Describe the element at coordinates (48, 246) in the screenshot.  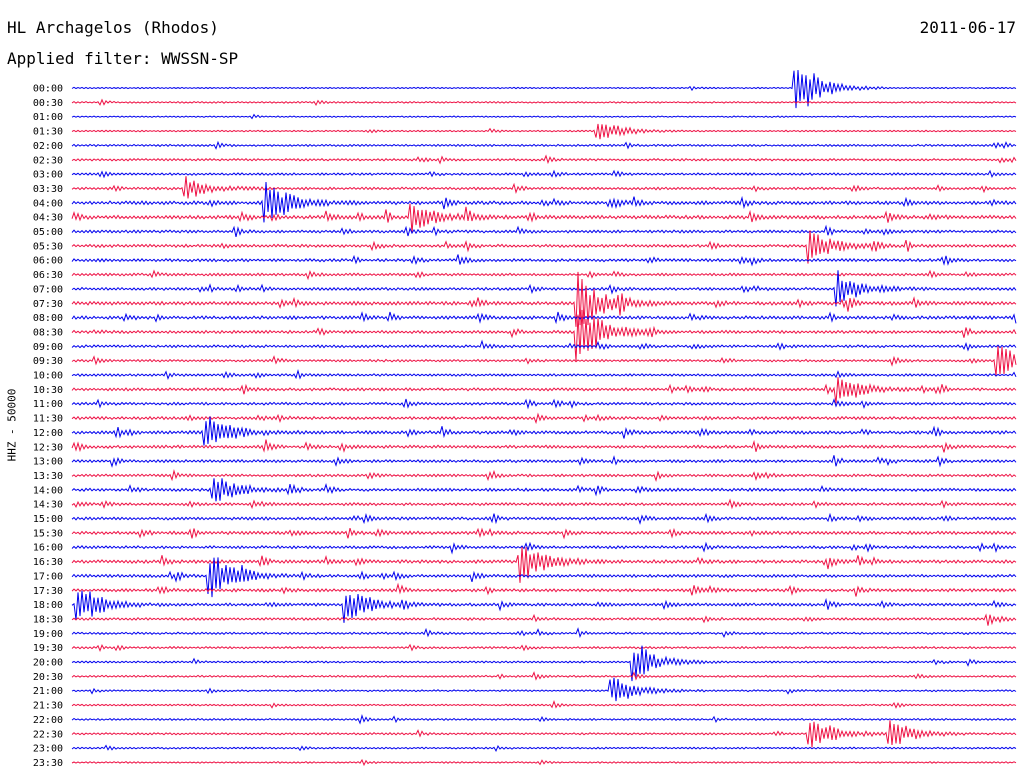
I see `tick-label: 05:30` at that location.